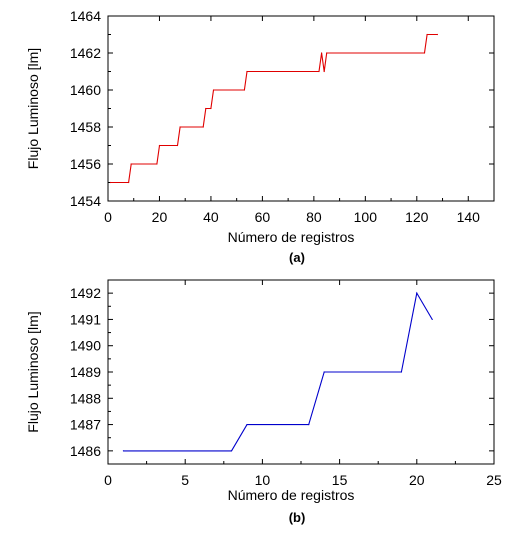  Describe the element at coordinates (85, 372) in the screenshot. I see `y-tick-label: 1489` at that location.